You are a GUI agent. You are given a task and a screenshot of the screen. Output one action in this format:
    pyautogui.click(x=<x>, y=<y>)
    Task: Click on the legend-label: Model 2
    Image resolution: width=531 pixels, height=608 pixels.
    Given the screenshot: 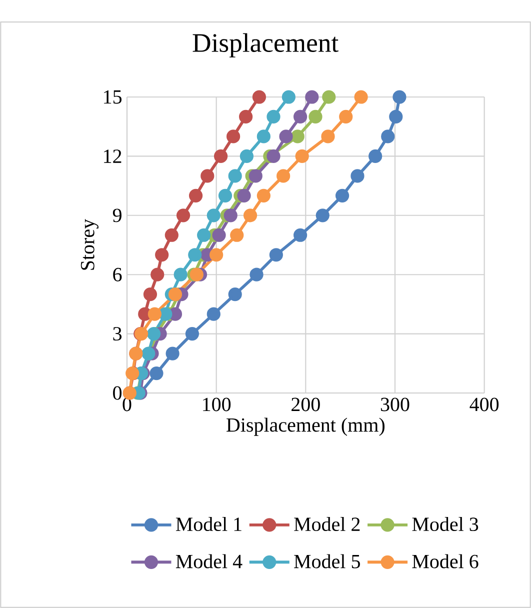 What is the action you would take?
    pyautogui.click(x=327, y=524)
    